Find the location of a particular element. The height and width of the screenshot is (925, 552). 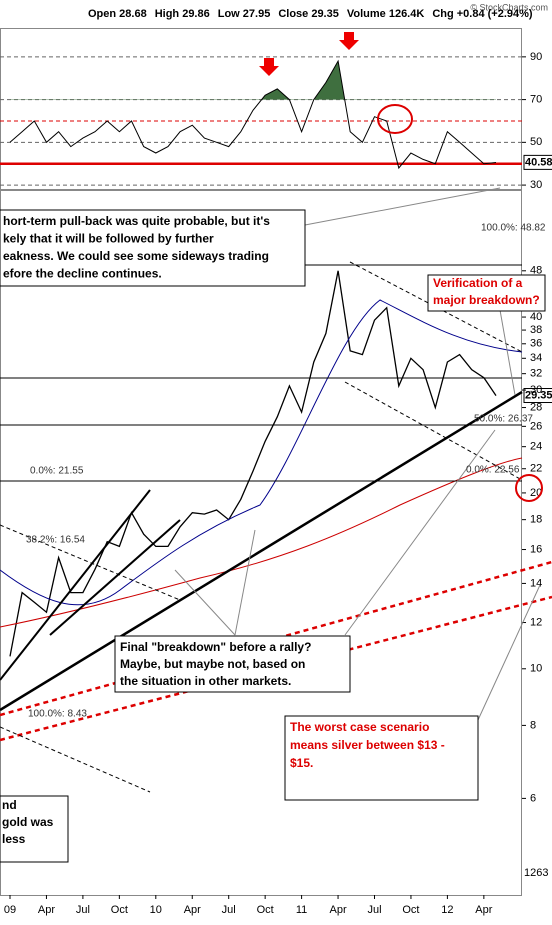

y-tick-label: 70 is located at coordinates (536, 100).